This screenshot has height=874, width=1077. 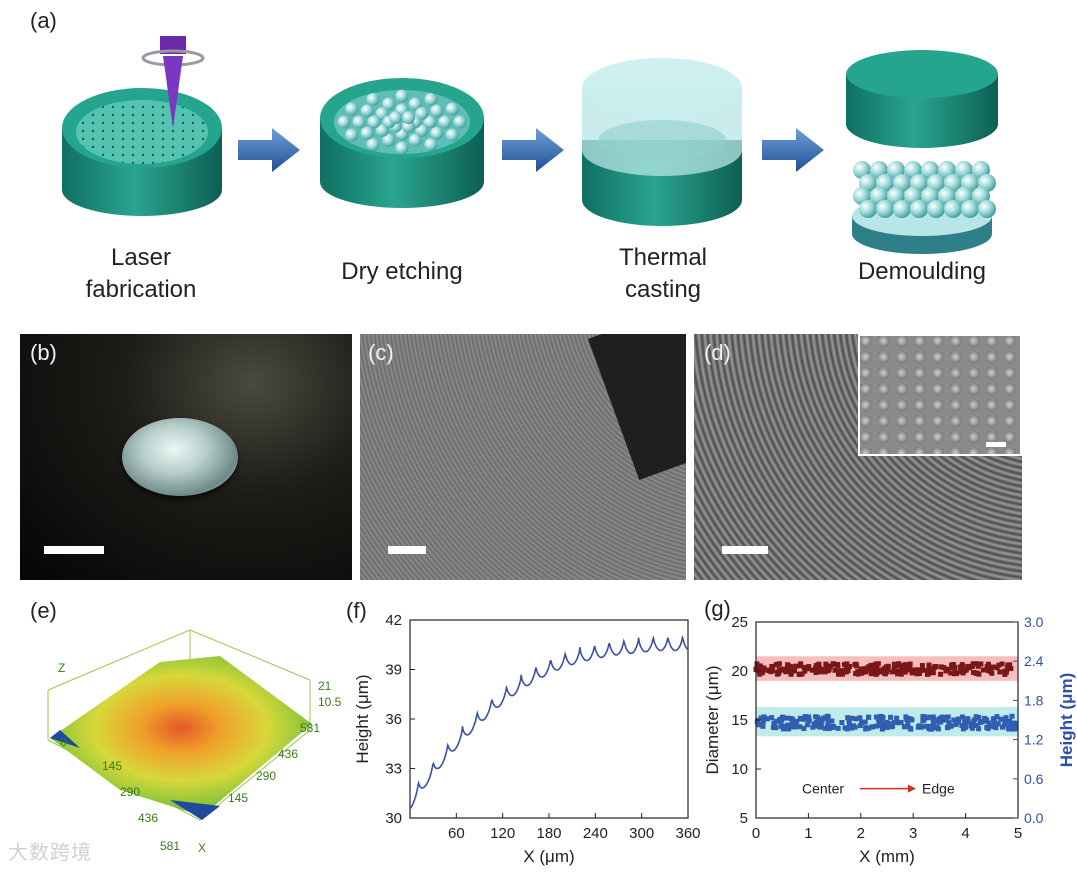 I want to click on panel-g-label: (g), so click(x=717, y=608).